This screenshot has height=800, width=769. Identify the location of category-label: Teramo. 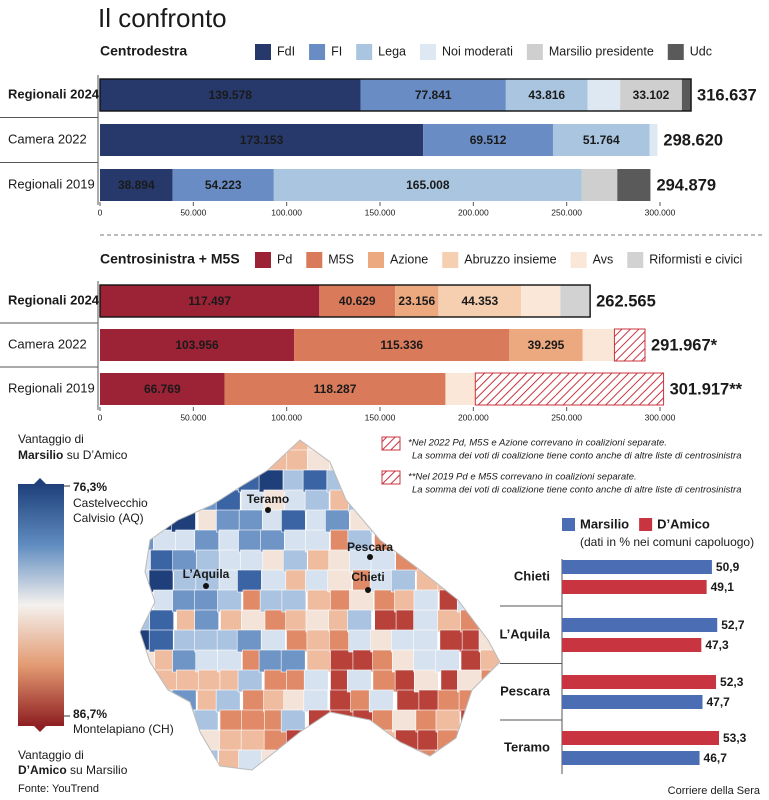
(527, 746).